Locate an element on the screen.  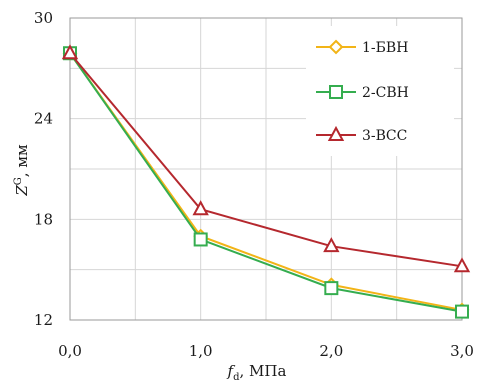
legend: 1-БВН 2-СВН 3-ВСС is located at coordinates (380, 91).